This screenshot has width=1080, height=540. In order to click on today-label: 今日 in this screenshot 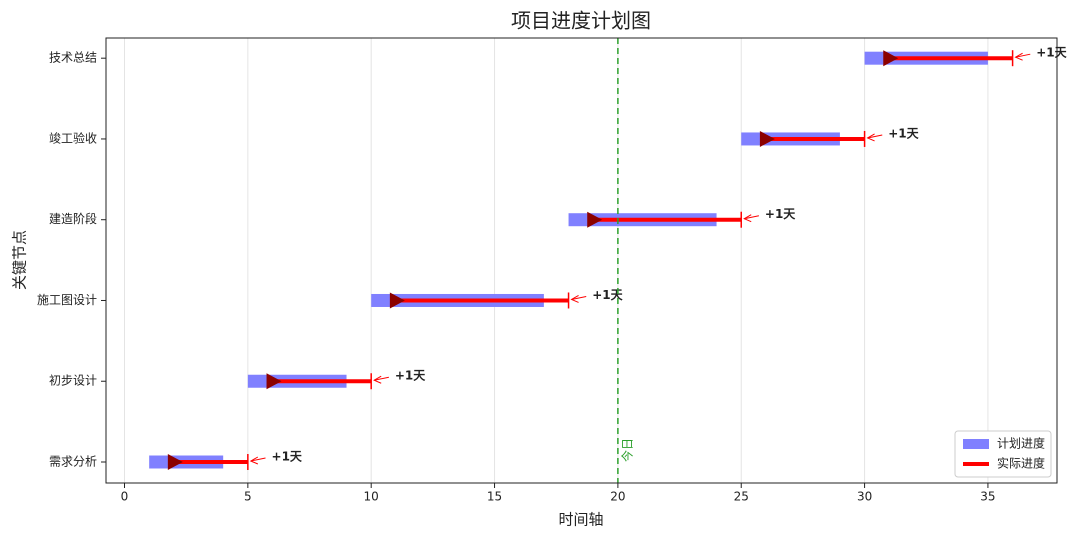, I will do `click(626, 450)`.